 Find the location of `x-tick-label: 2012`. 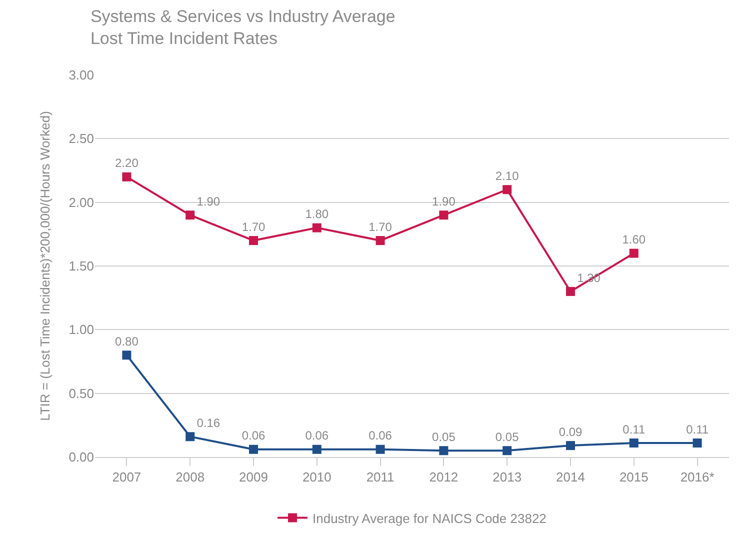

x-tick-label: 2012 is located at coordinates (443, 477).